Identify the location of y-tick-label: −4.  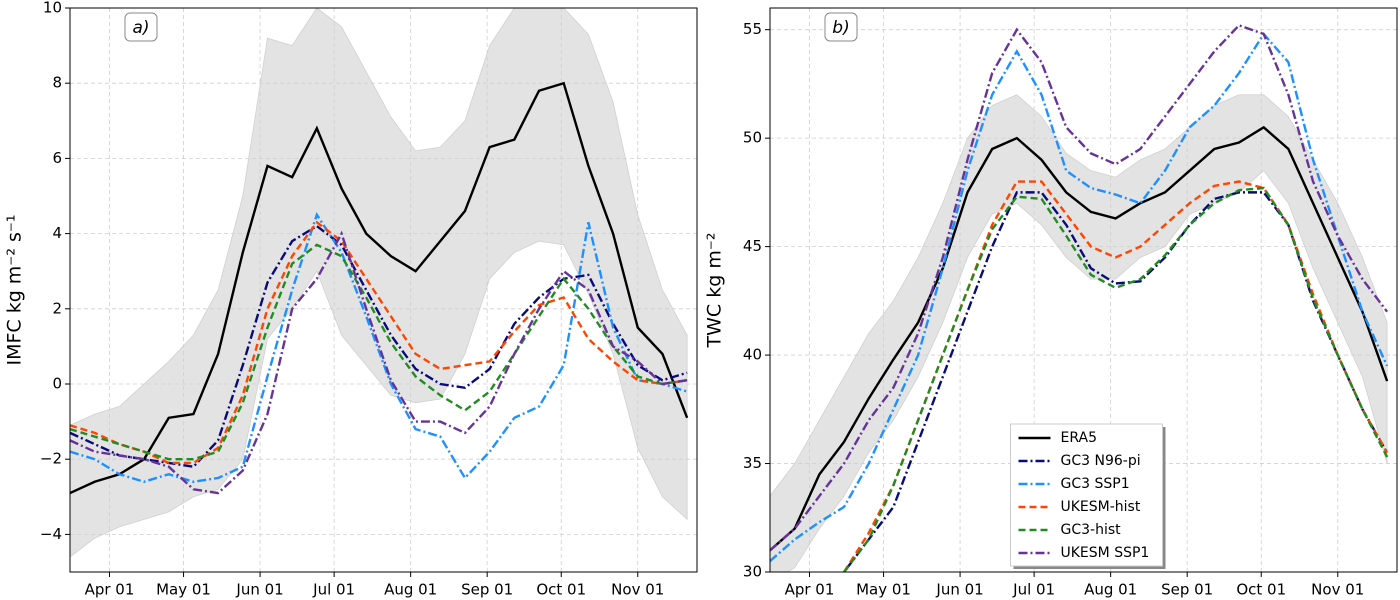
(51, 534).